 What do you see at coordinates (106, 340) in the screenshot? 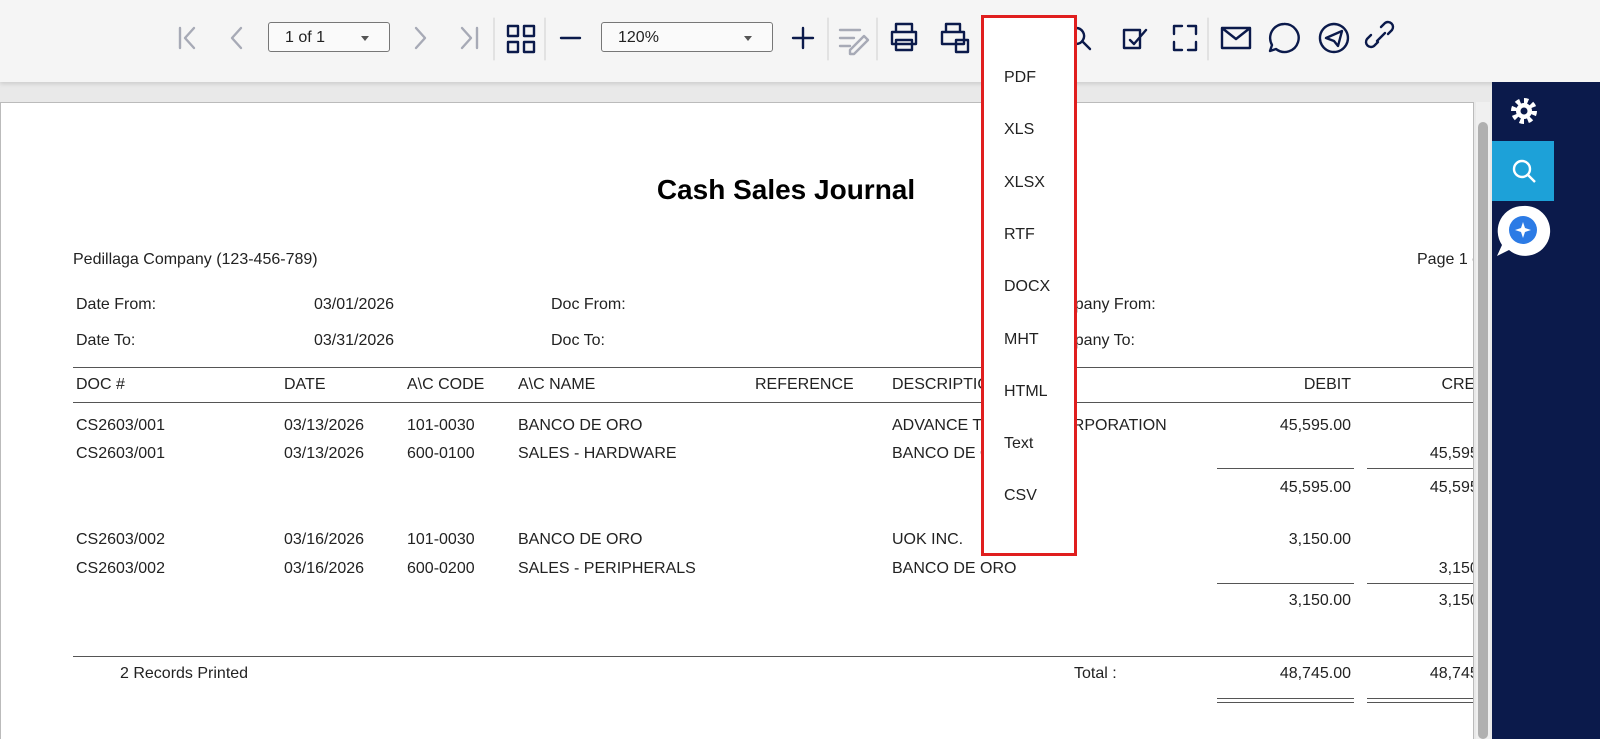
I see `filter-label: Date To:` at bounding box center [106, 340].